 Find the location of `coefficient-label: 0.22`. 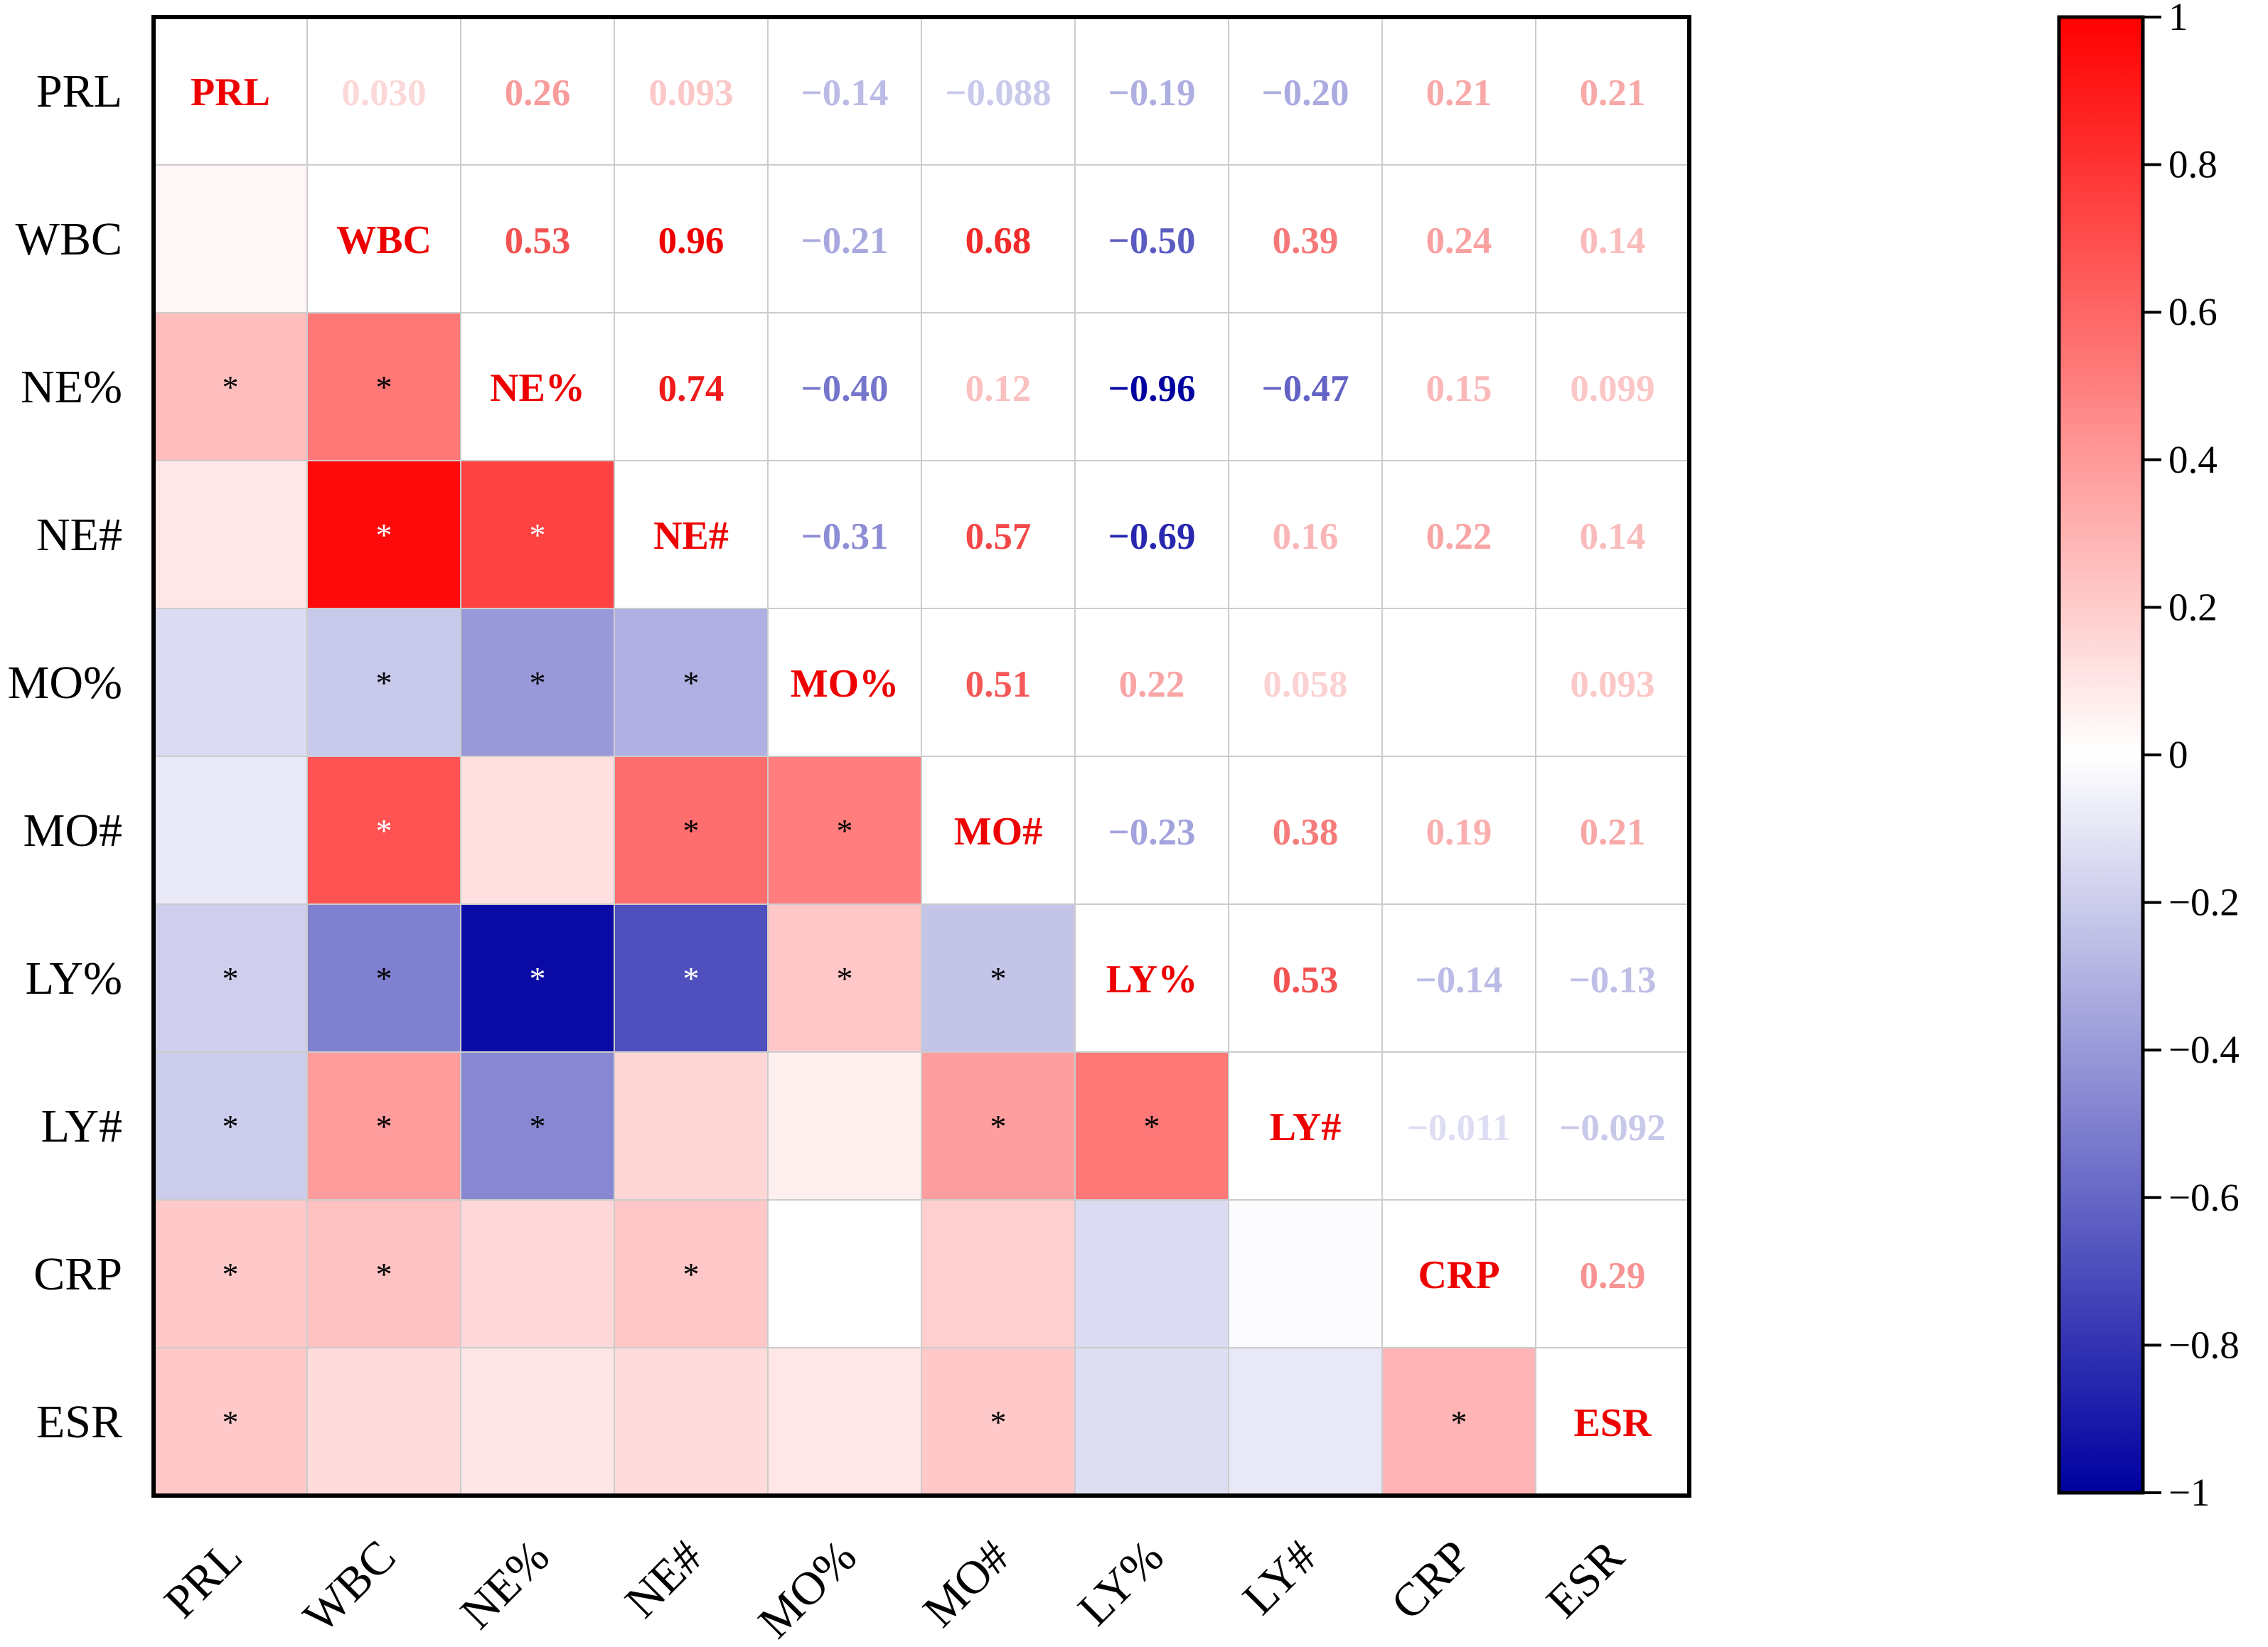

coefficient-label: 0.22 is located at coordinates (1459, 536).